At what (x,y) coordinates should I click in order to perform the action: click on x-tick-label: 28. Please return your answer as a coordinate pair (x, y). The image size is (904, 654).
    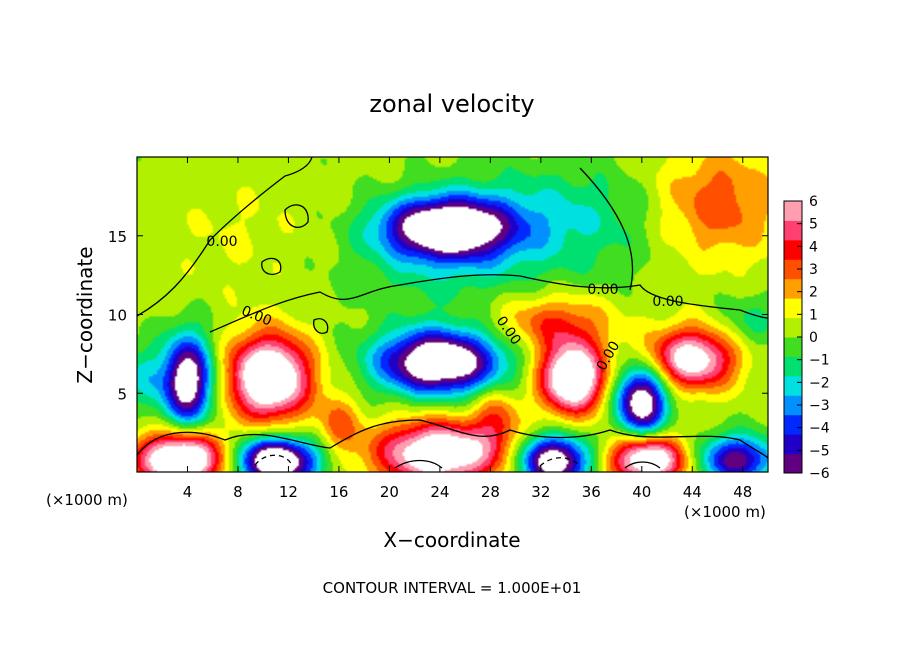
    Looking at the image, I should click on (490, 492).